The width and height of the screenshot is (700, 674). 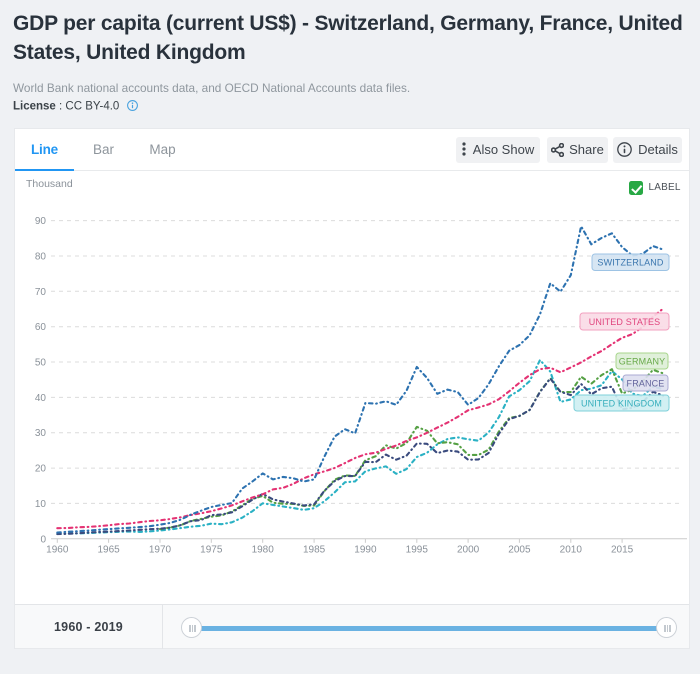 What do you see at coordinates (314, 549) in the screenshot?
I see `svg-text: 1985` at bounding box center [314, 549].